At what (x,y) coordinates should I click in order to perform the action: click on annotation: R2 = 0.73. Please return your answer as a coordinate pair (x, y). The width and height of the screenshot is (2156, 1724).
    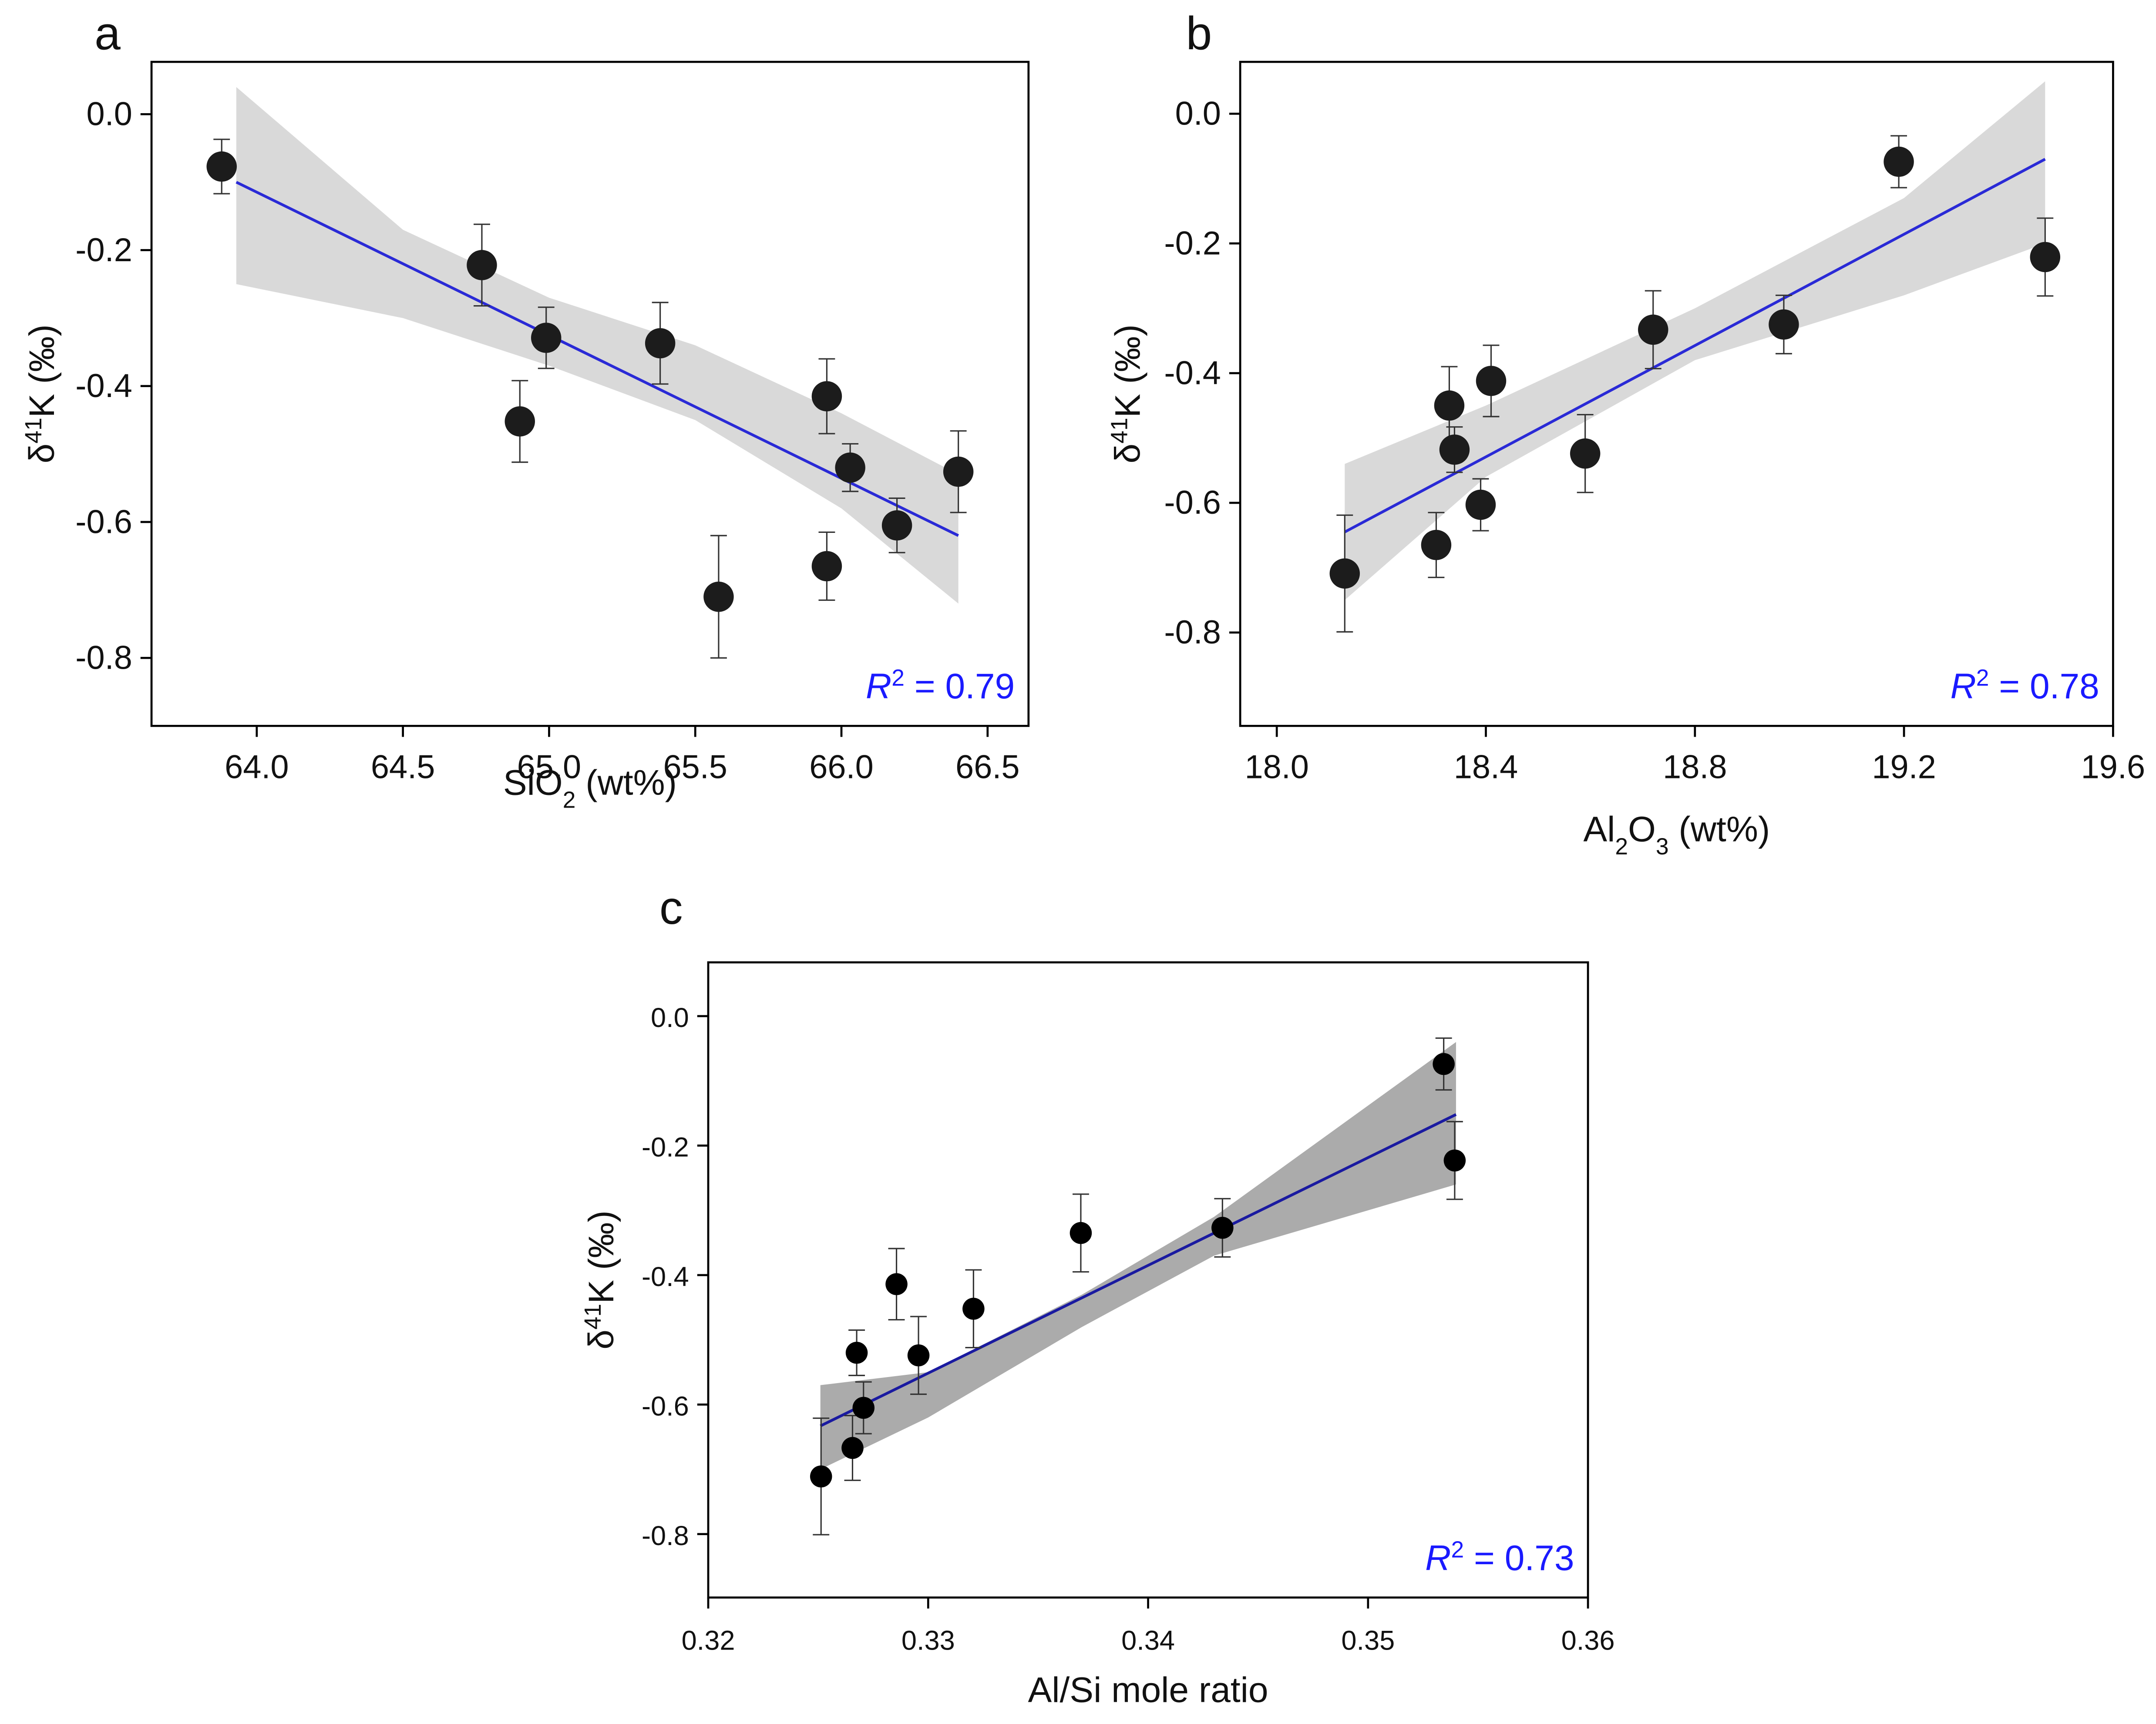
    Looking at the image, I should click on (1499, 1557).